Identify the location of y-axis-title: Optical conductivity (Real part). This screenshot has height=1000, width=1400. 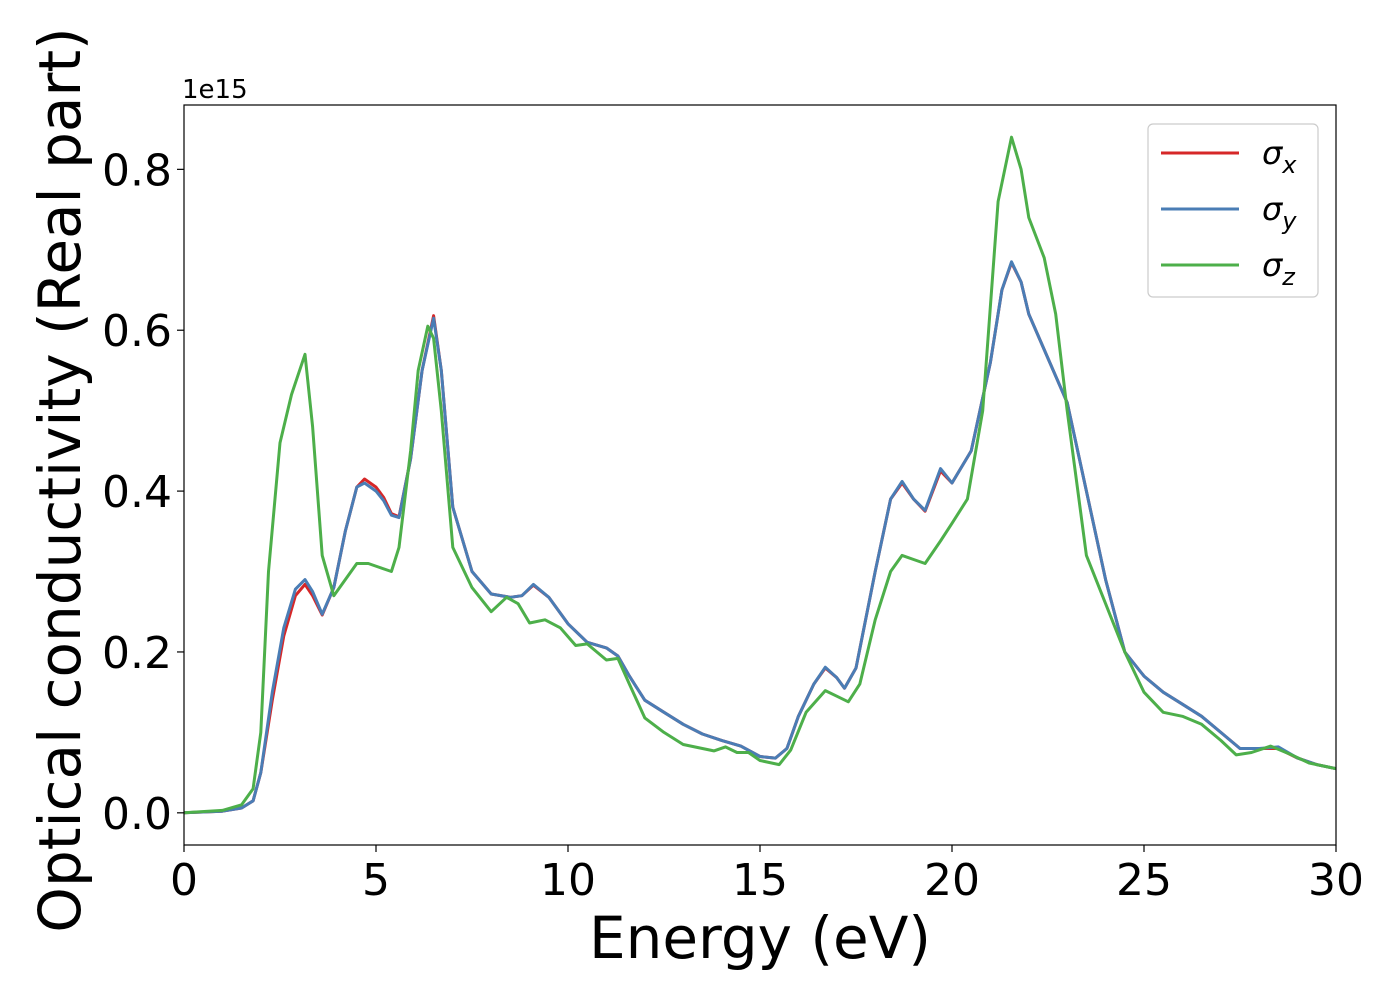
(60, 479).